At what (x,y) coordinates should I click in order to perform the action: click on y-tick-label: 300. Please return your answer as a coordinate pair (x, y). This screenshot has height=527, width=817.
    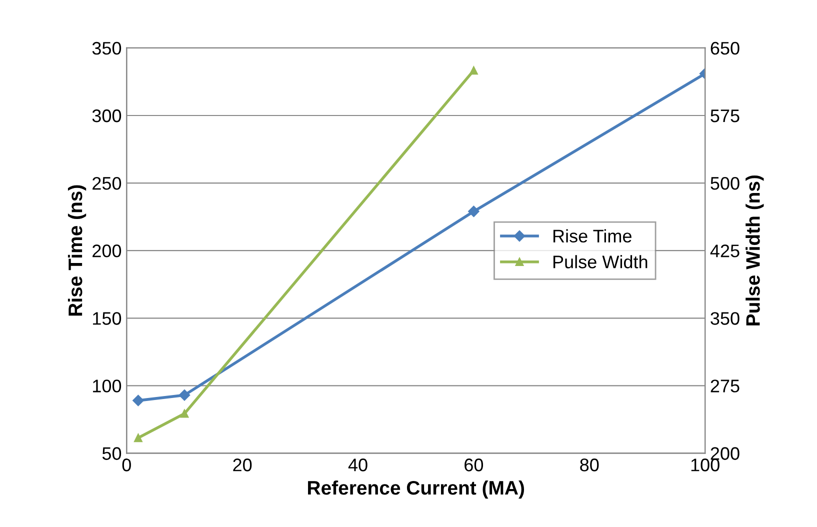
    Looking at the image, I should click on (107, 115).